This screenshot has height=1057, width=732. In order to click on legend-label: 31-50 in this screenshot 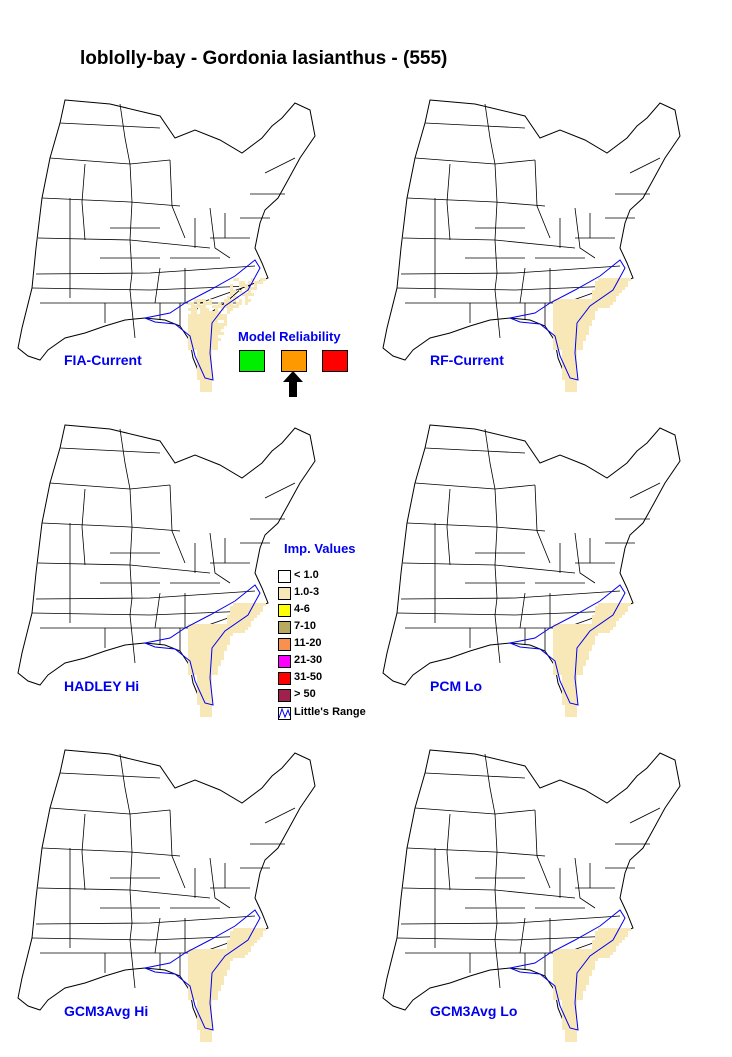, I will do `click(308, 677)`.